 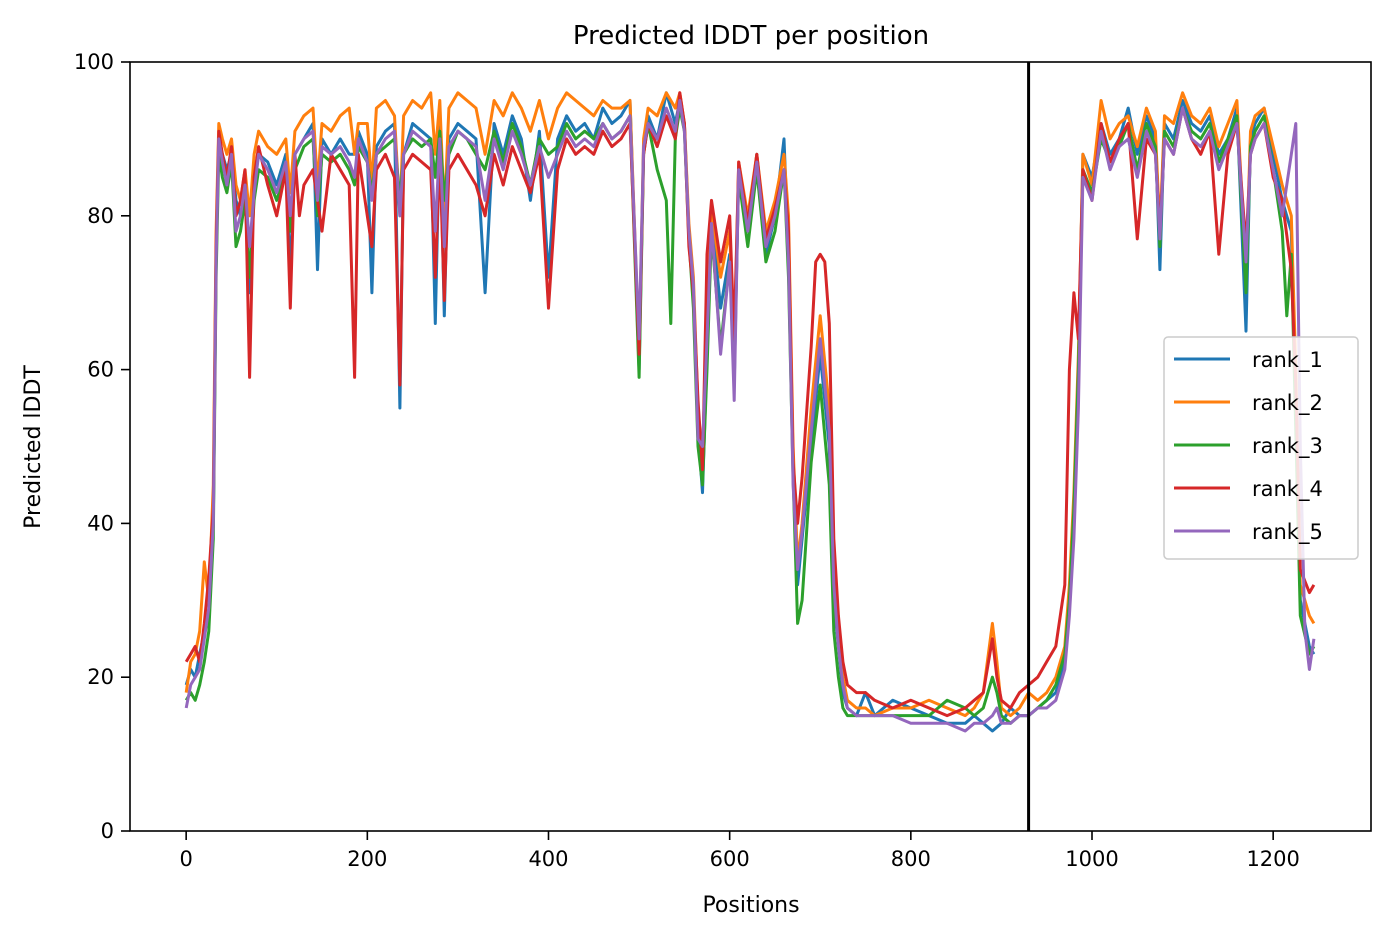 I want to click on x-tick-label: 800, so click(x=911, y=859).